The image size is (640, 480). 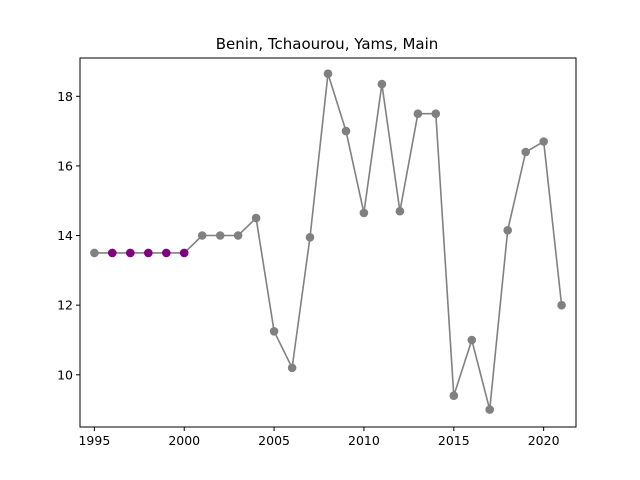 I want to click on x-tick-label: 2005, so click(x=274, y=440).